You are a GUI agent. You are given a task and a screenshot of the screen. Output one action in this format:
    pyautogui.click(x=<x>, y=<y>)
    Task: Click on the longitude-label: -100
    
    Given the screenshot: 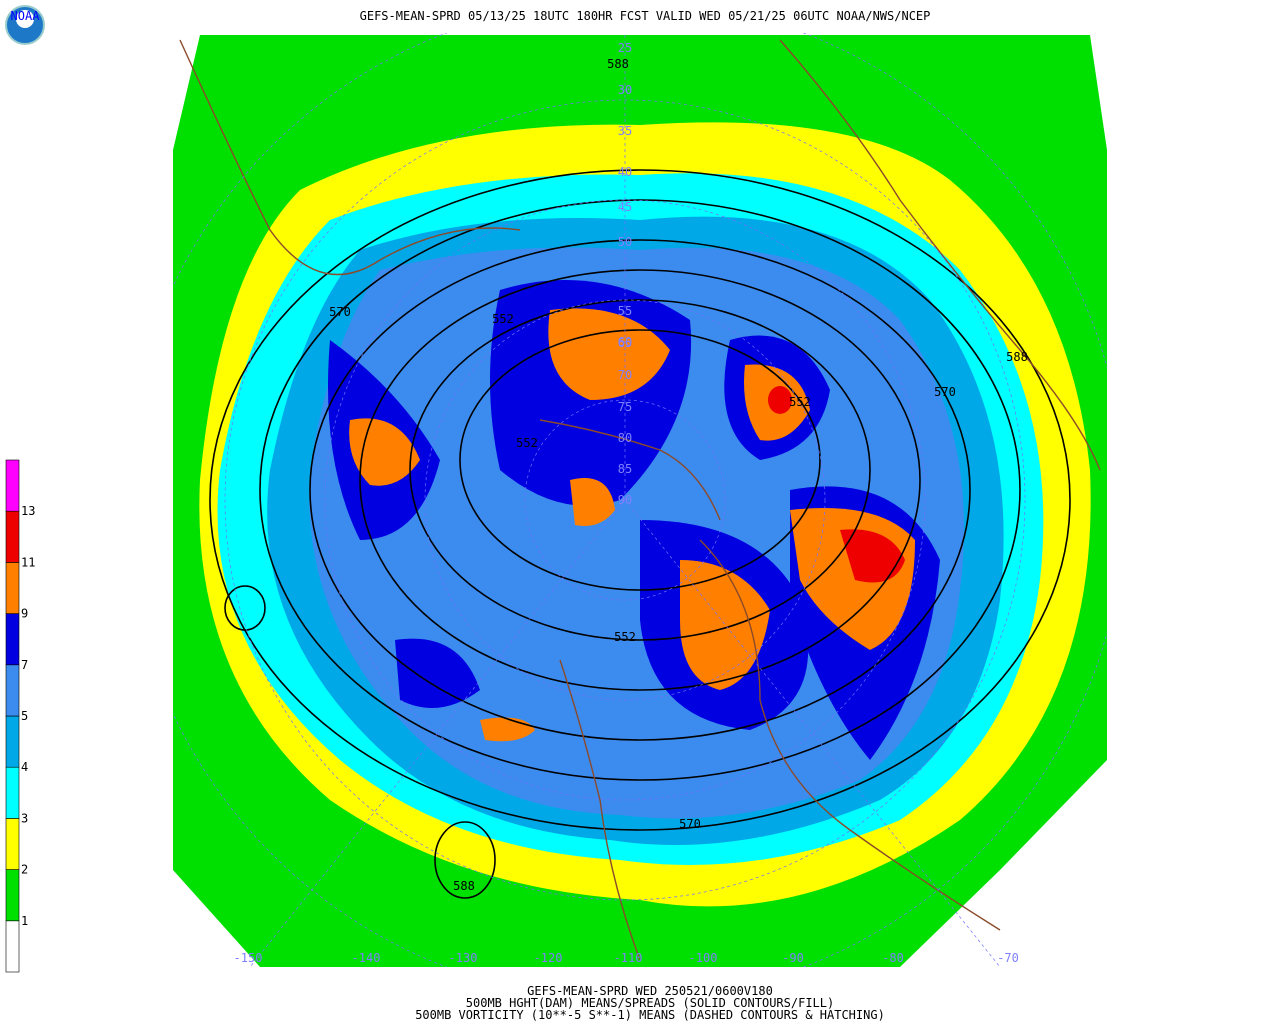 What is the action you would take?
    pyautogui.click(x=703, y=958)
    